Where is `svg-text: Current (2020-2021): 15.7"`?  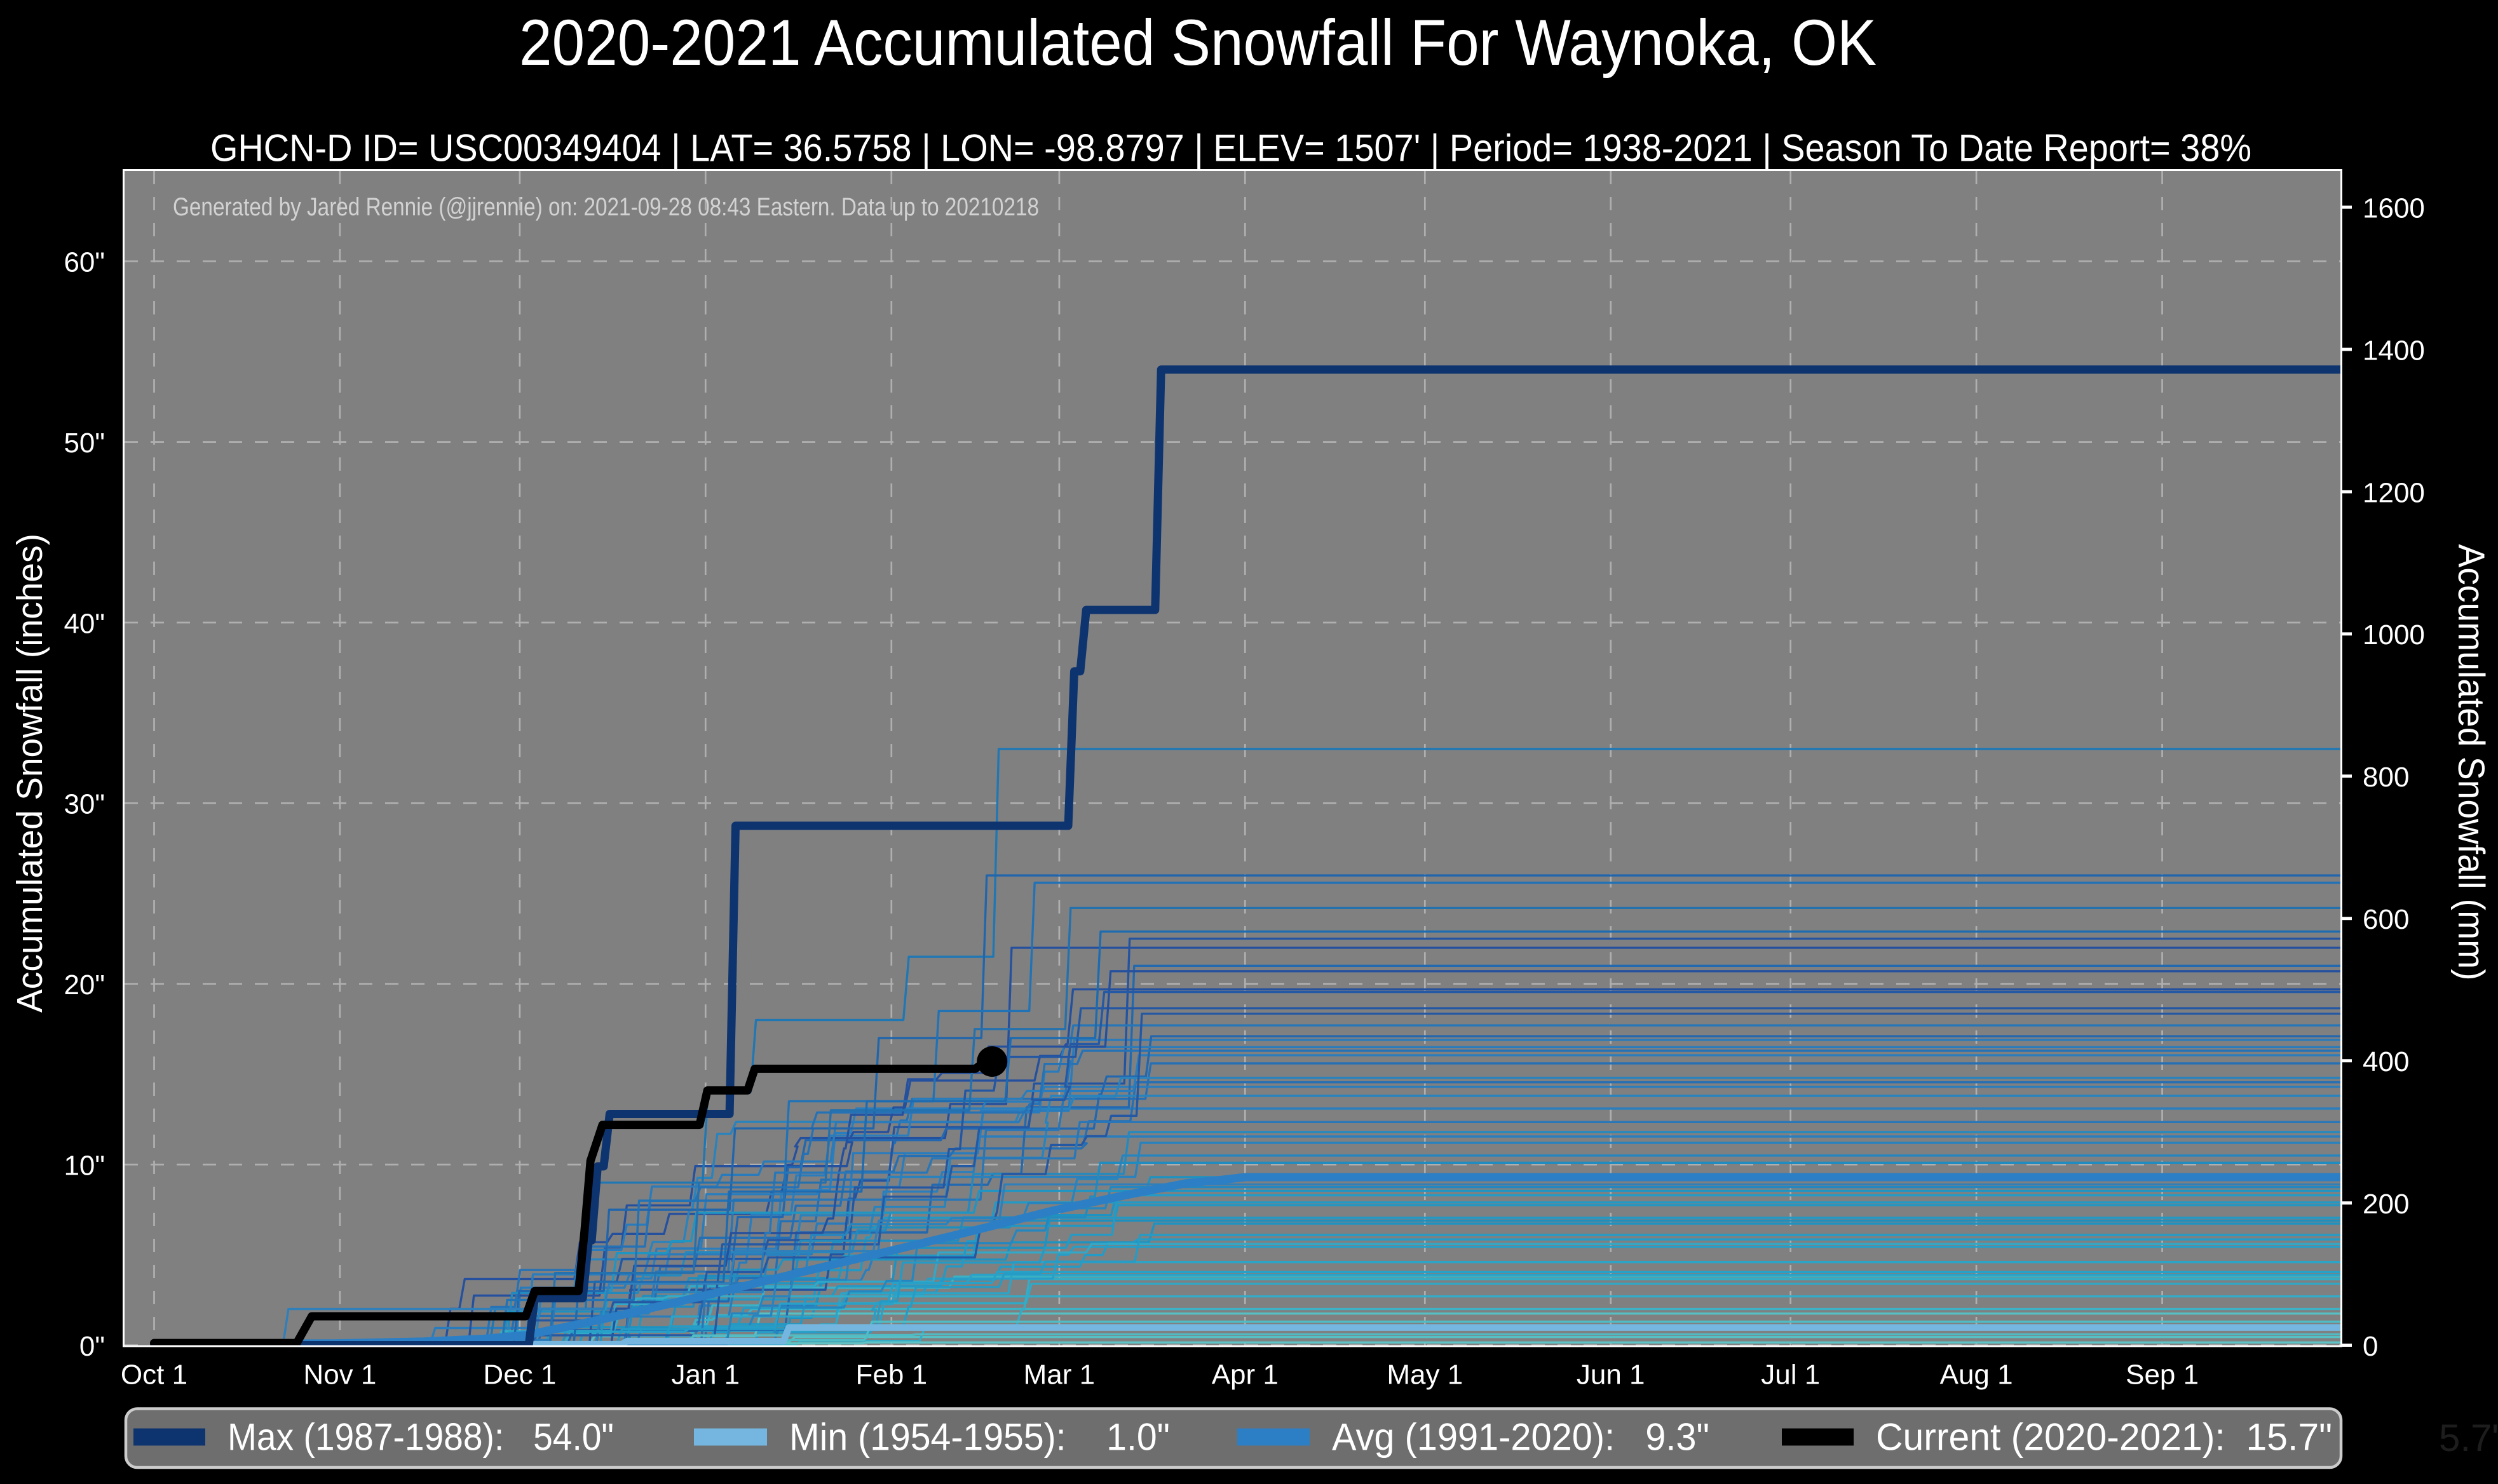 svg-text: Current (2020-2021): 15.7" is located at coordinates (2104, 1437).